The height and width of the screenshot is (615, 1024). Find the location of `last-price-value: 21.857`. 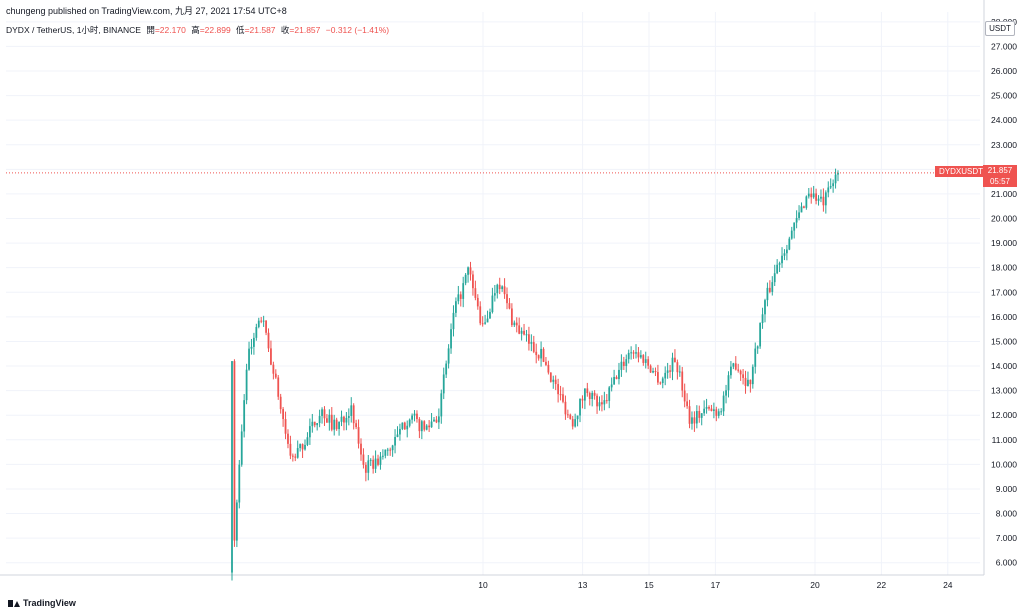

last-price-value: 21.857 is located at coordinates (1000, 170).